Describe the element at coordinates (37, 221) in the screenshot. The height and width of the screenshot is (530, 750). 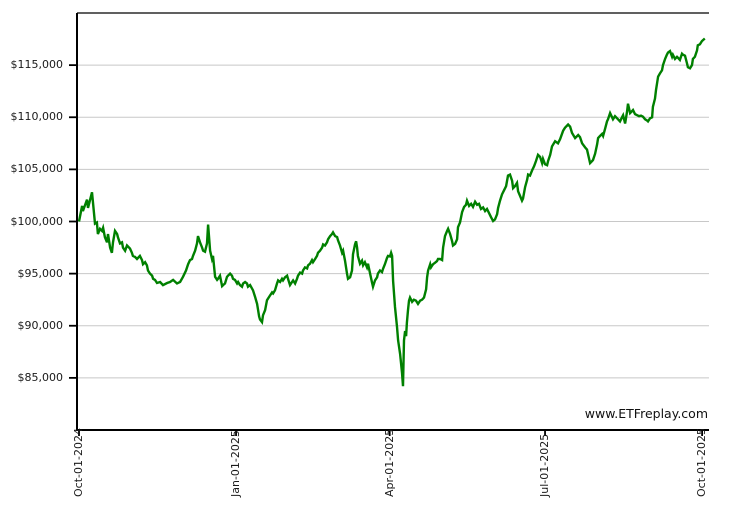
I see `y-axis-tick-label: $100,000` at that location.